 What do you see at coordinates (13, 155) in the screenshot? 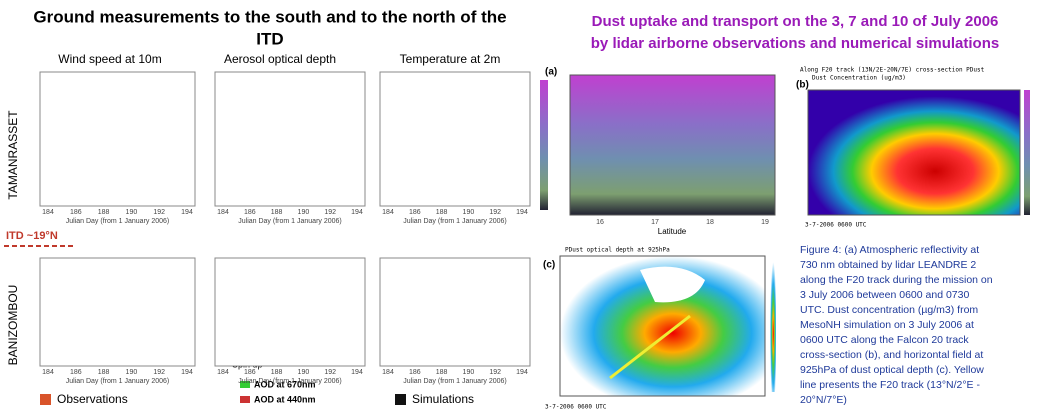
I see `station-label: TAMANRASSET` at bounding box center [13, 155].